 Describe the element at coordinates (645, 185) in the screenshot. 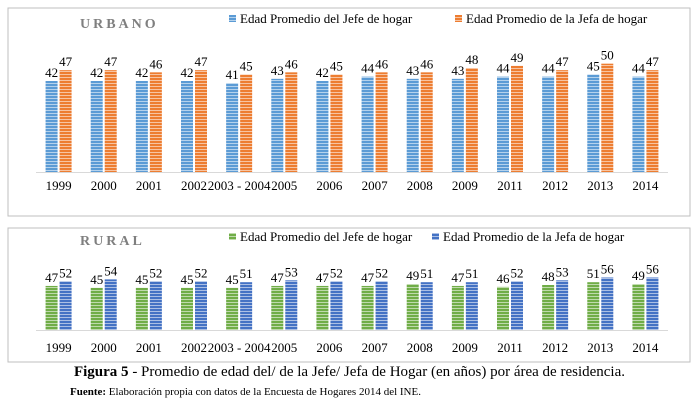

I see `x-tick-label: 2014` at that location.